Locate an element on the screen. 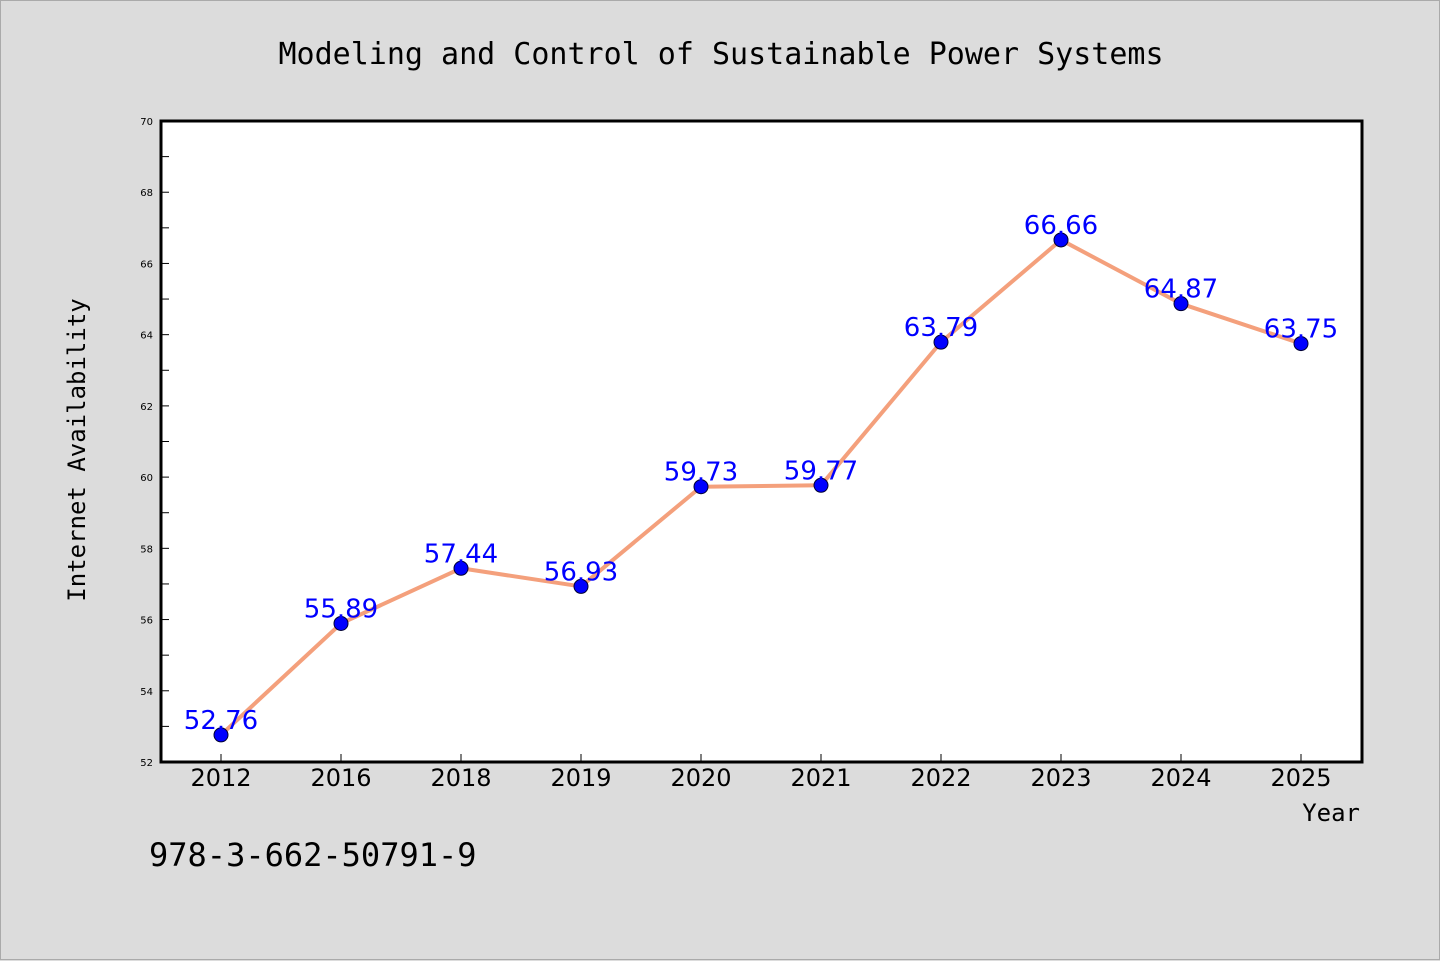 This screenshot has height=961, width=1440. isbn-text: 978-3-662-50791-9 is located at coordinates (313, 855).